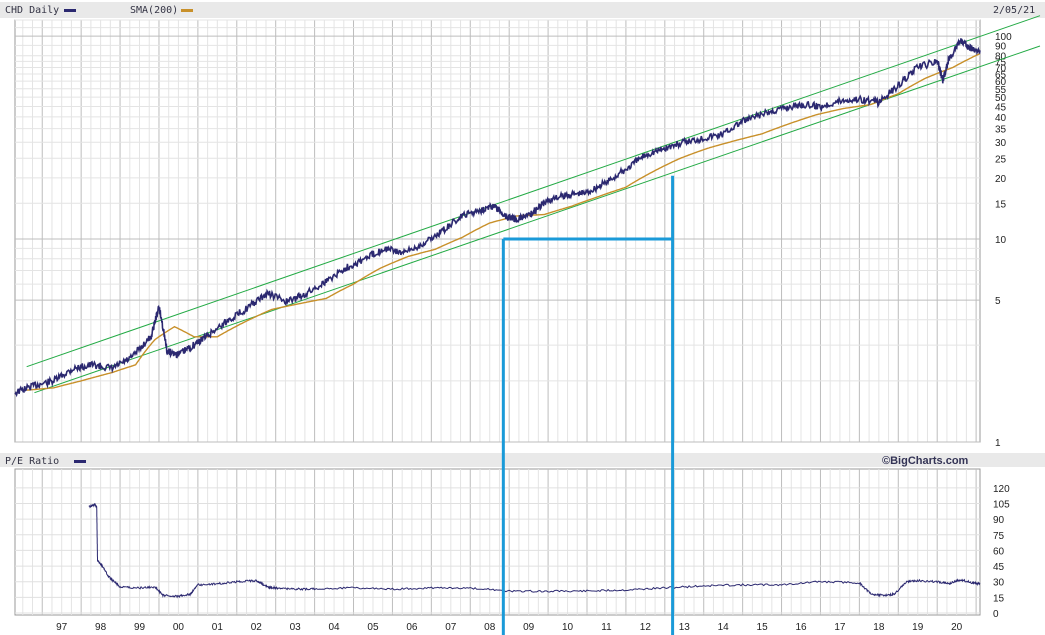  I want to click on x-tick-label: 19, so click(918, 627).